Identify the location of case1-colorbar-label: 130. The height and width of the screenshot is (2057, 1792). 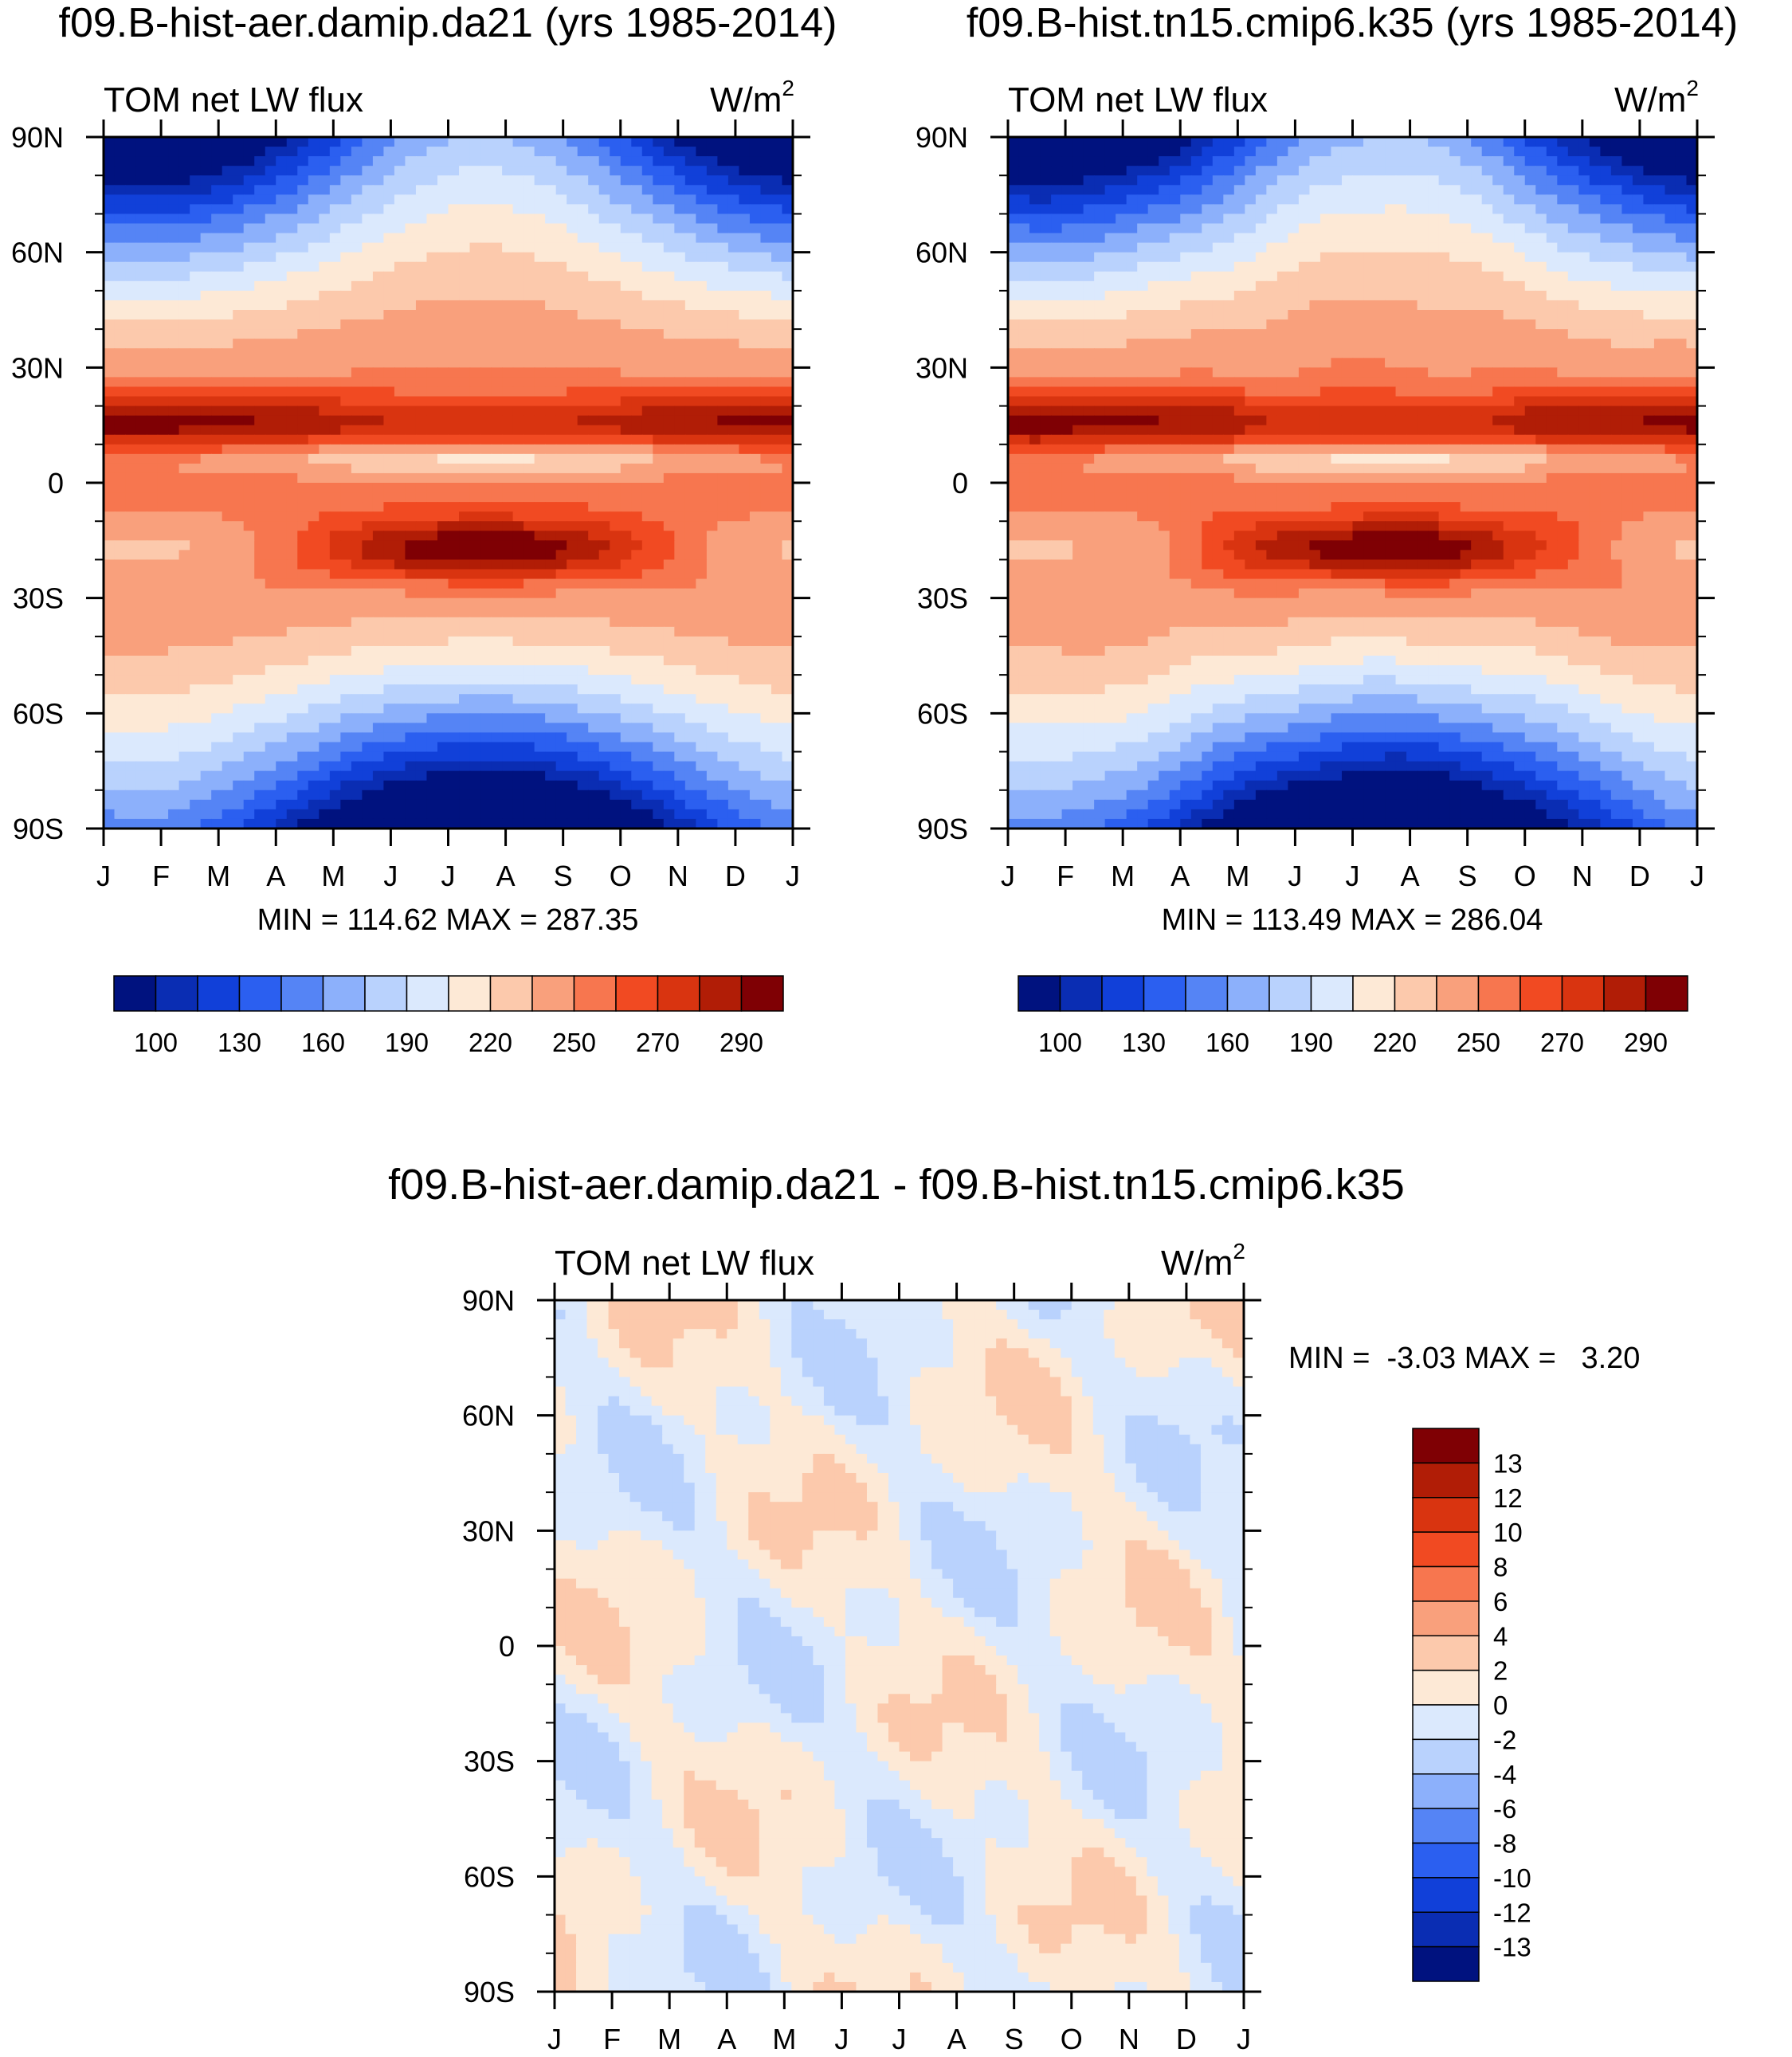
(239, 1042).